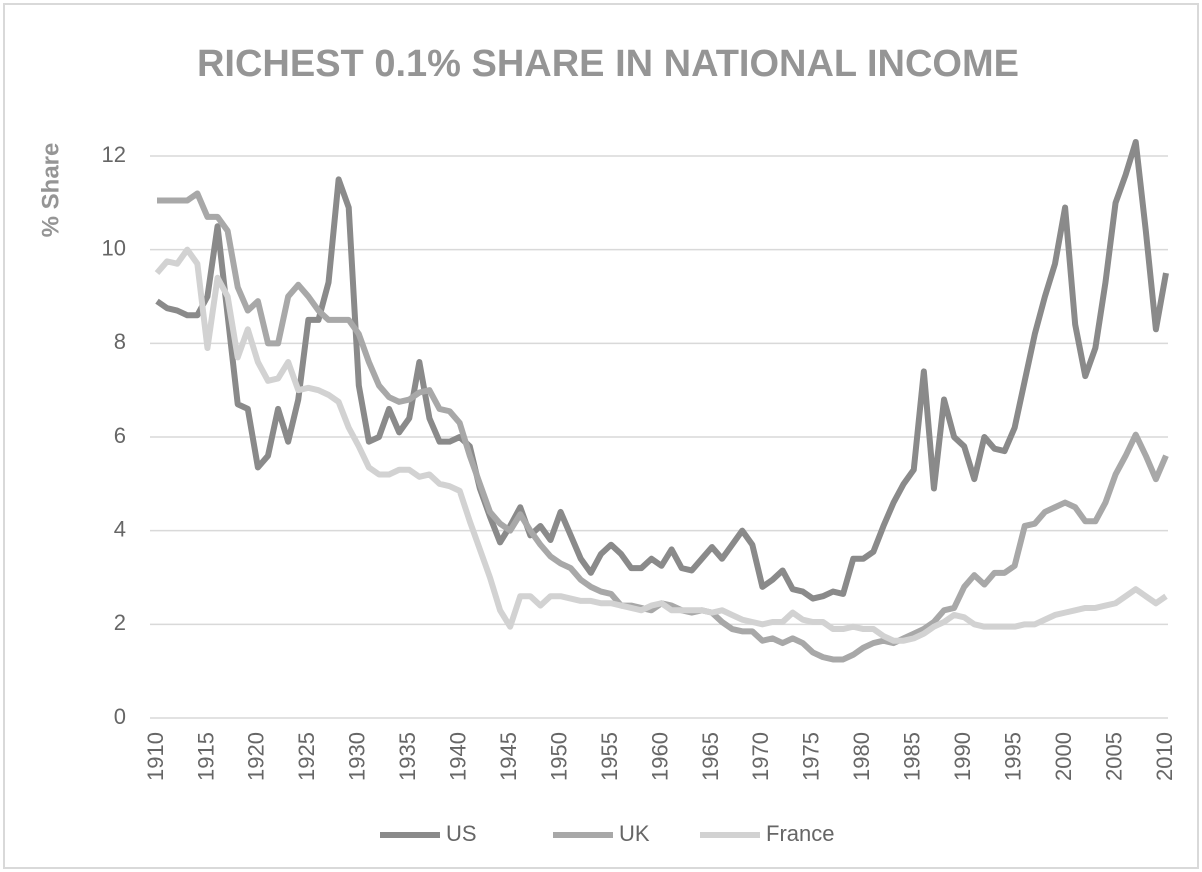 The width and height of the screenshot is (1202, 872). Describe the element at coordinates (608, 64) in the screenshot. I see `chart-title: RICHEST 0.1% SHARE IN NATIONAL INCOME` at that location.